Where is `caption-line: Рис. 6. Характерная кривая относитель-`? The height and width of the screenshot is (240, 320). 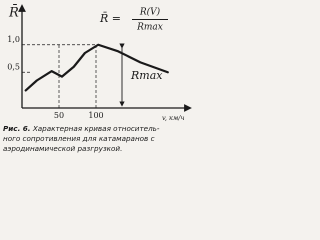
caption-line: Рис. 6. Характерная кривая относитель- is located at coordinates (81, 128).